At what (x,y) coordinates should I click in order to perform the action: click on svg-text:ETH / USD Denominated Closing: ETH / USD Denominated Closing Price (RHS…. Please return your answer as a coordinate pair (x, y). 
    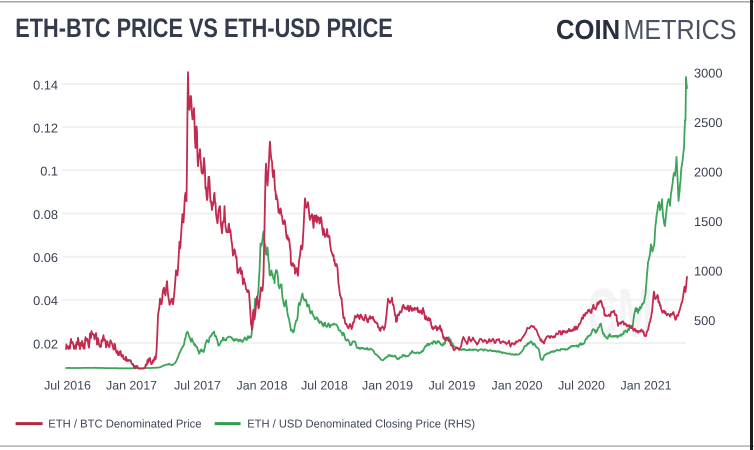
    Looking at the image, I should click on (361, 425).